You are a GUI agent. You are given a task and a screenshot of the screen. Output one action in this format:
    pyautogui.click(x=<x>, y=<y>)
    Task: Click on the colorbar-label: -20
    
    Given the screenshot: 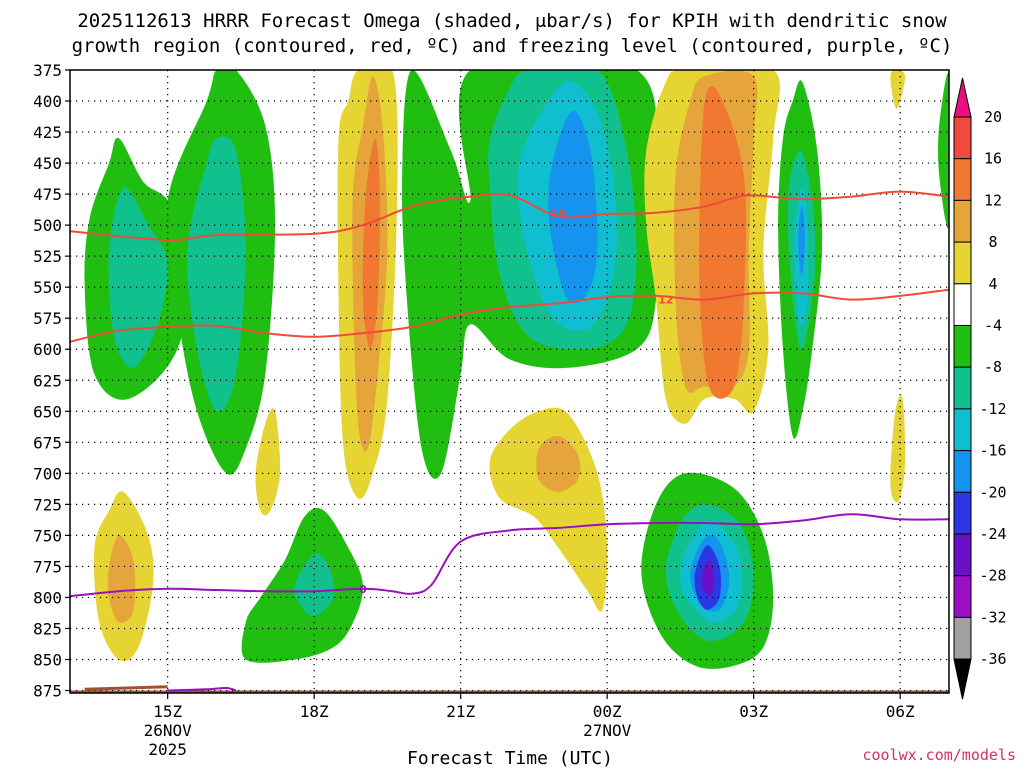 What is the action you would take?
    pyautogui.click(x=992, y=492)
    